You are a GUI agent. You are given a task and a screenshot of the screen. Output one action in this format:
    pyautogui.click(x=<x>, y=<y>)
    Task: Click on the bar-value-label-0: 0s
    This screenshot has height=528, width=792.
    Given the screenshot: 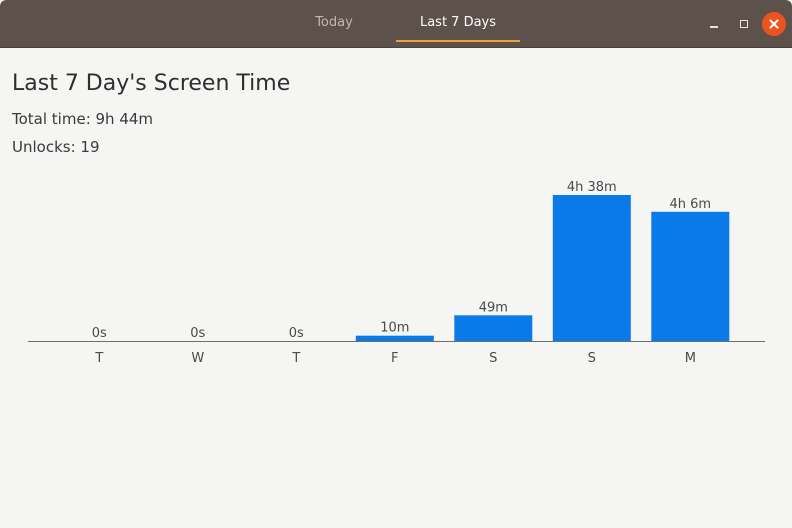 What is the action you would take?
    pyautogui.click(x=99, y=333)
    